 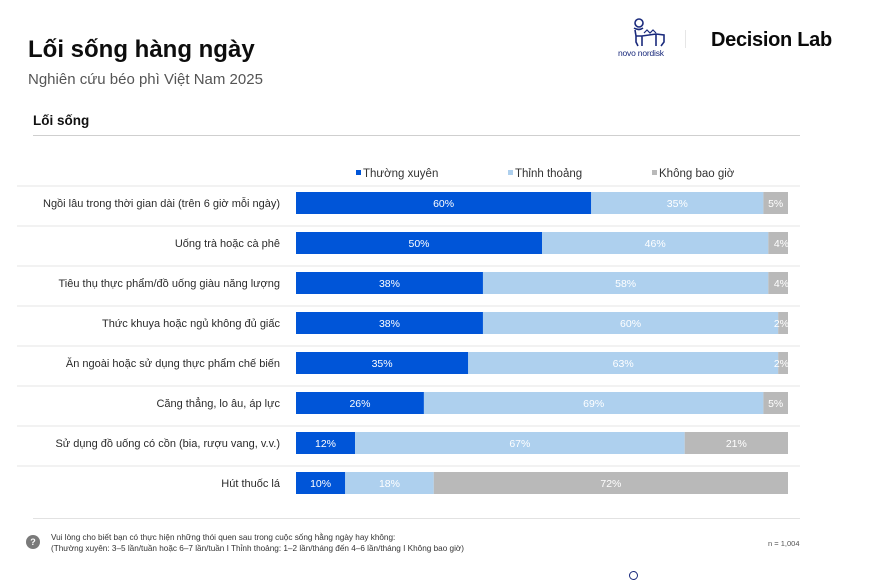 What do you see at coordinates (685, 39) in the screenshot?
I see `logo-divider` at bounding box center [685, 39].